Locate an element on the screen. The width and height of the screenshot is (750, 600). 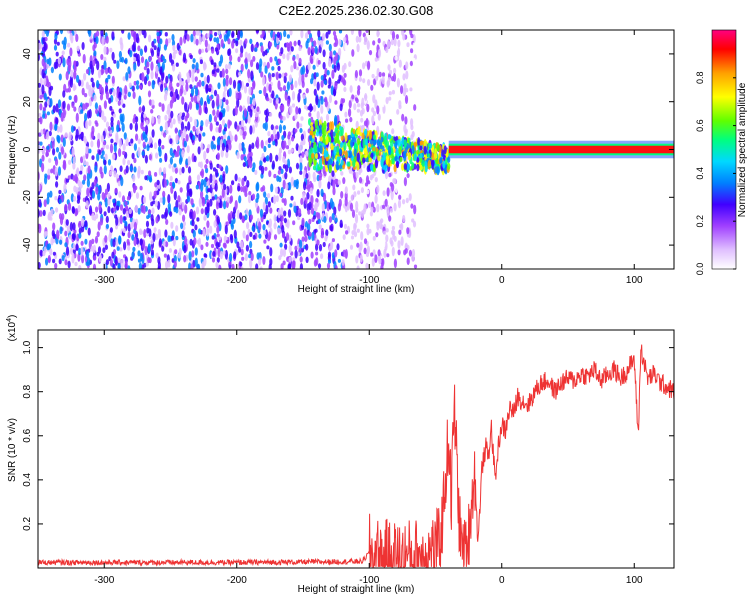
figure-title: C2E2.2025.236.02.30.G08 is located at coordinates (356, 10).